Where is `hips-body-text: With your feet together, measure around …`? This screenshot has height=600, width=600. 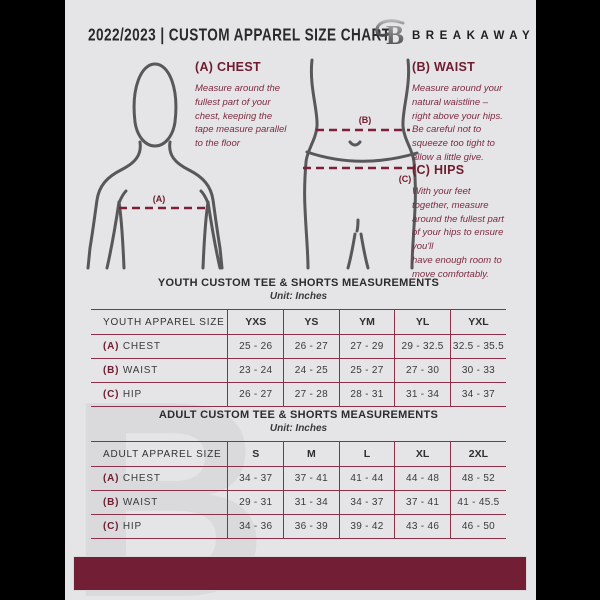
hips-body-text: With your feet together, measure around … is located at coordinates (458, 233).